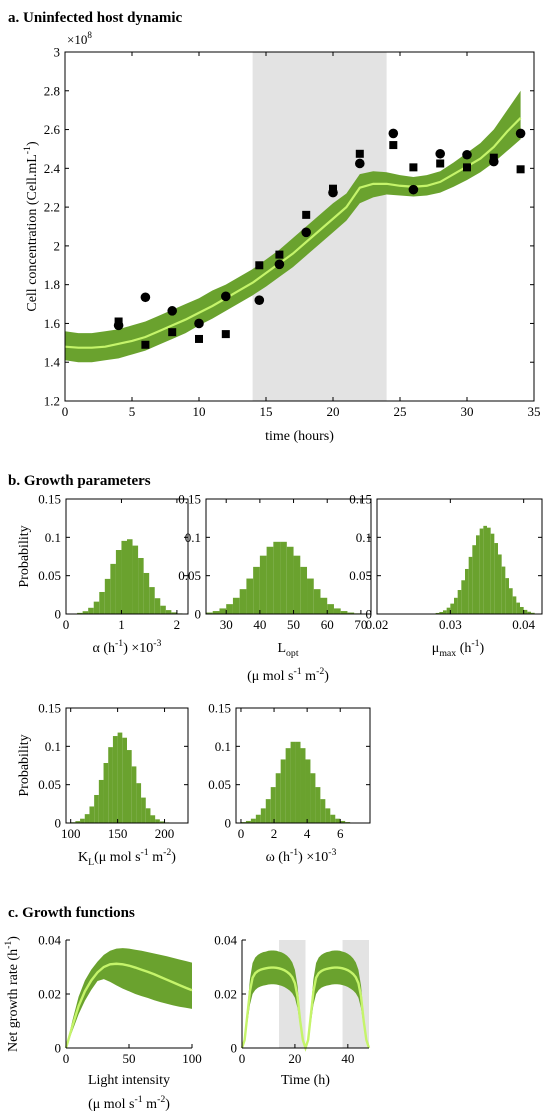  I want to click on panel-b-title-part: b. Growth parameters, so click(79, 481).